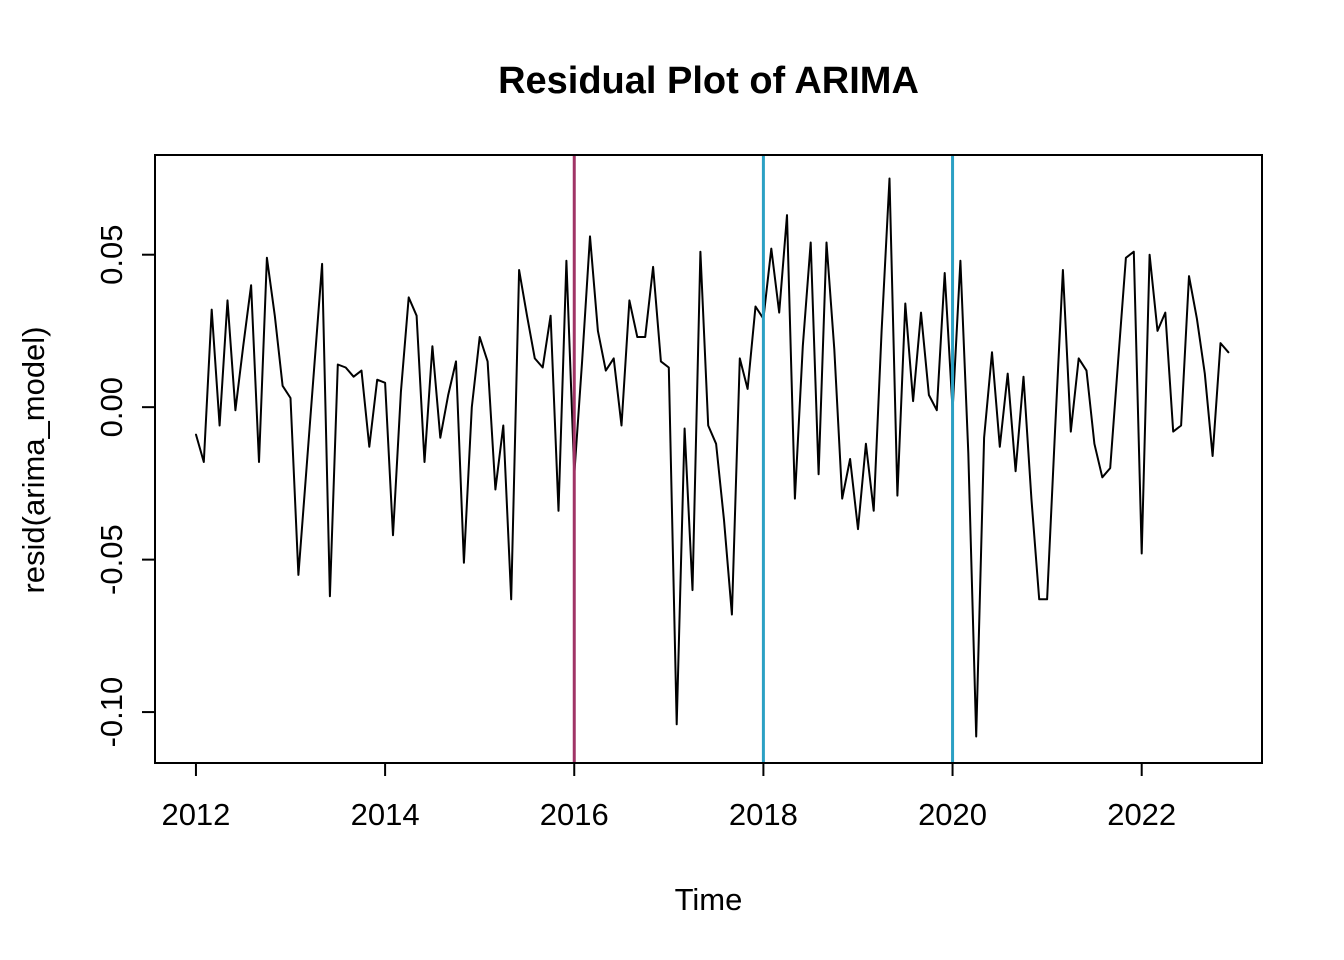  I want to click on x-tick-label-2018: 2018, so click(763, 814).